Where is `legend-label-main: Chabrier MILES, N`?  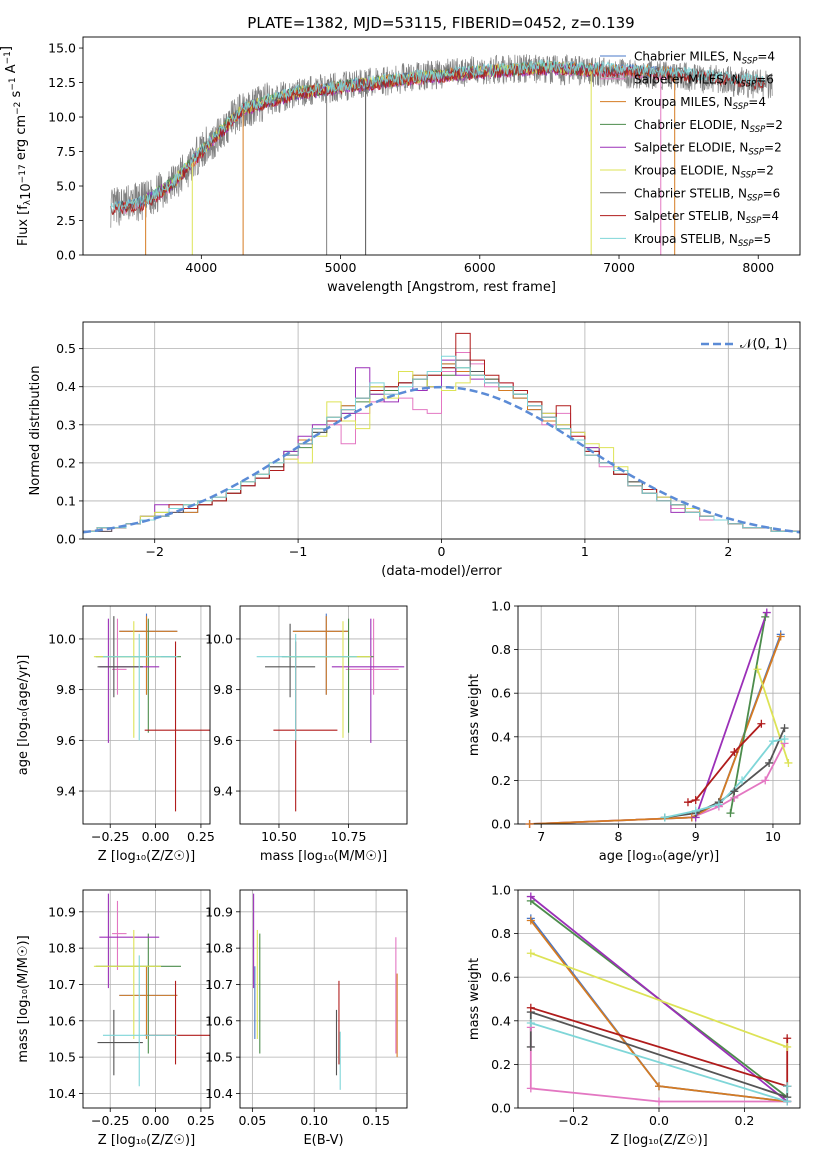
legend-label-main: Chabrier MILES, N is located at coordinates (688, 57).